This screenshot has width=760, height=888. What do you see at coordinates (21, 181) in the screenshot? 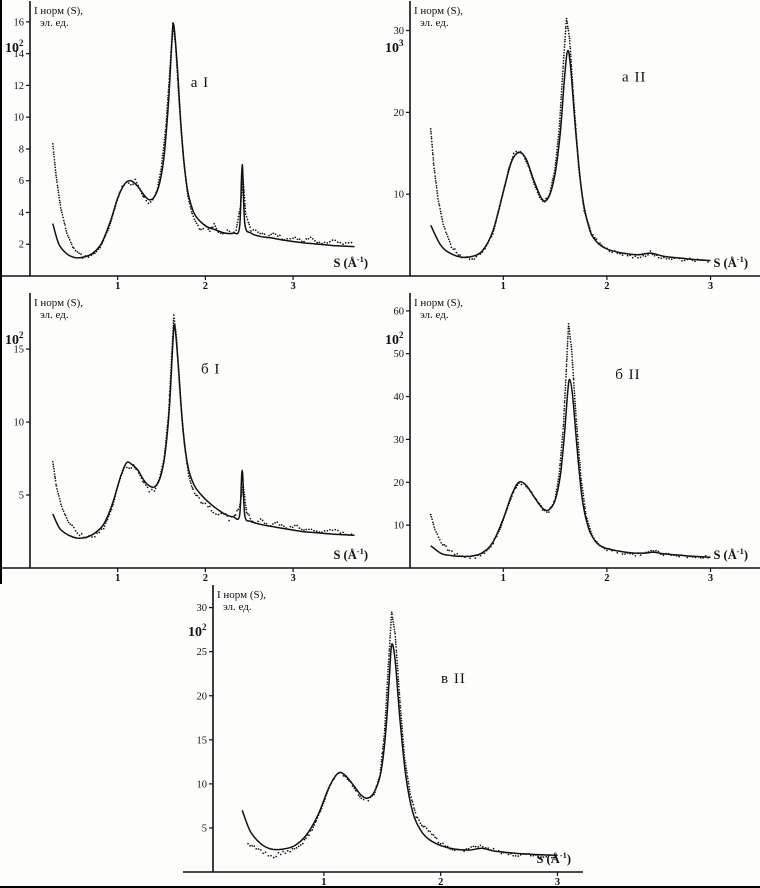
I see `y-tick-label: 6` at bounding box center [21, 181].